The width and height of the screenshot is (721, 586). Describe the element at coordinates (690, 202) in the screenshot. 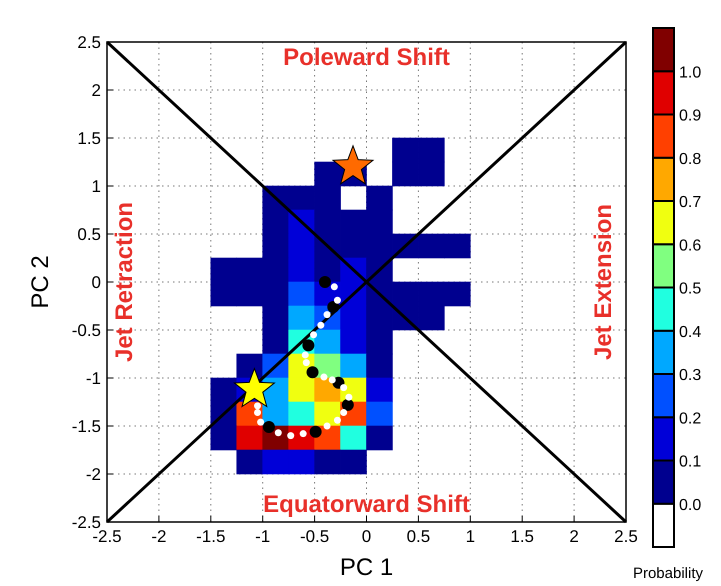

I see `color-bar-label: 0.7` at that location.